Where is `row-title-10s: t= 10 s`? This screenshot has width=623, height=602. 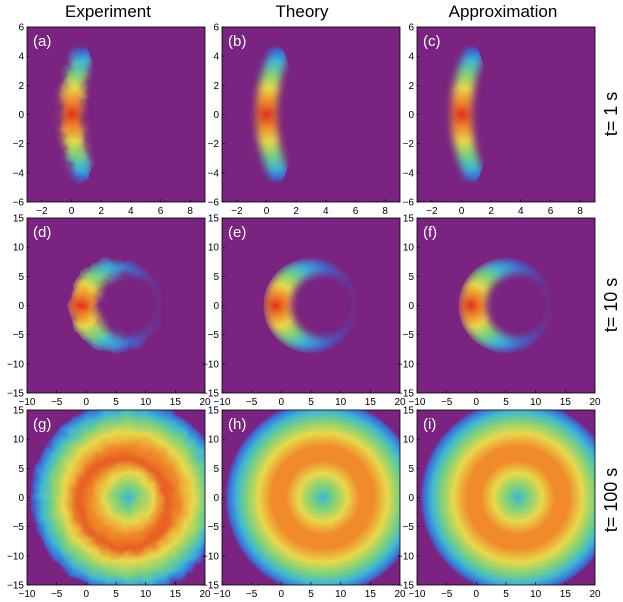 row-title-10s: t= 10 s is located at coordinates (611, 305).